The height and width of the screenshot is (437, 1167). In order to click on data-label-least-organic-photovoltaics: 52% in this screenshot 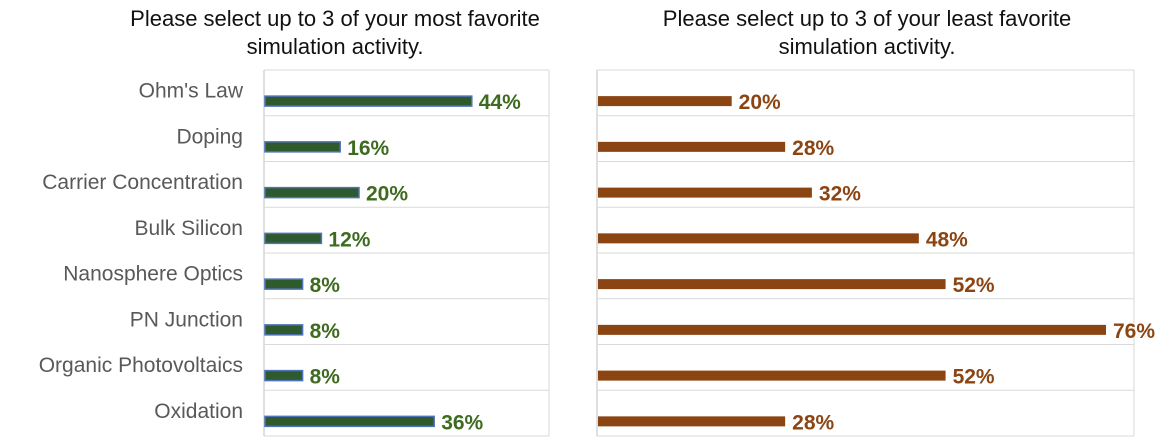, I will do `click(974, 377)`.